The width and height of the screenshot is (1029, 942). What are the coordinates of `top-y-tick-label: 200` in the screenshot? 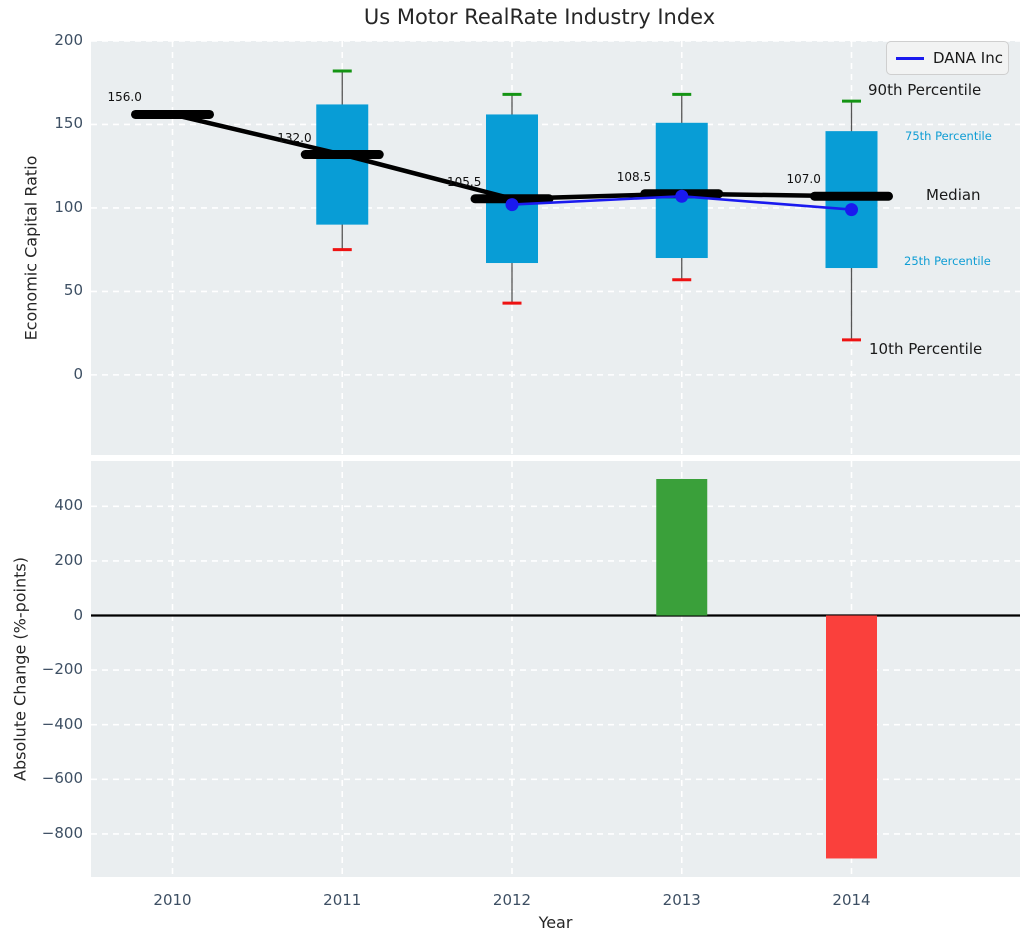 It's located at (68, 40).